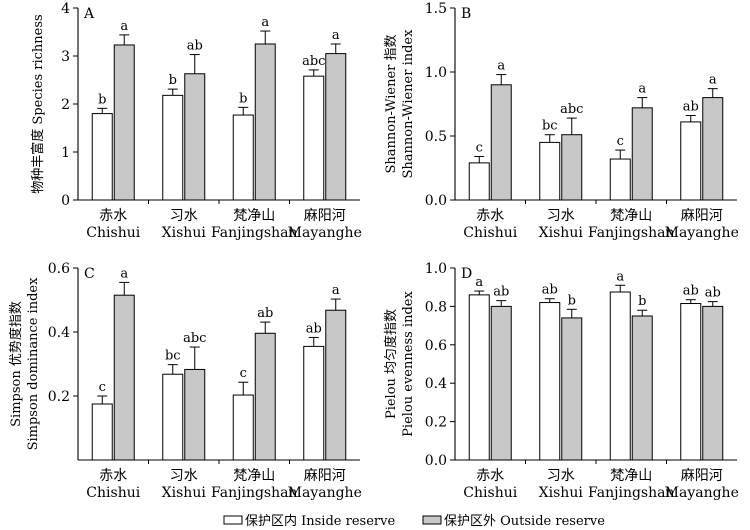 Image resolution: width=750 pixels, height=530 pixels. Describe the element at coordinates (33, 363) in the screenshot. I see `y-axis-label-en: Simpson dominance index` at that location.